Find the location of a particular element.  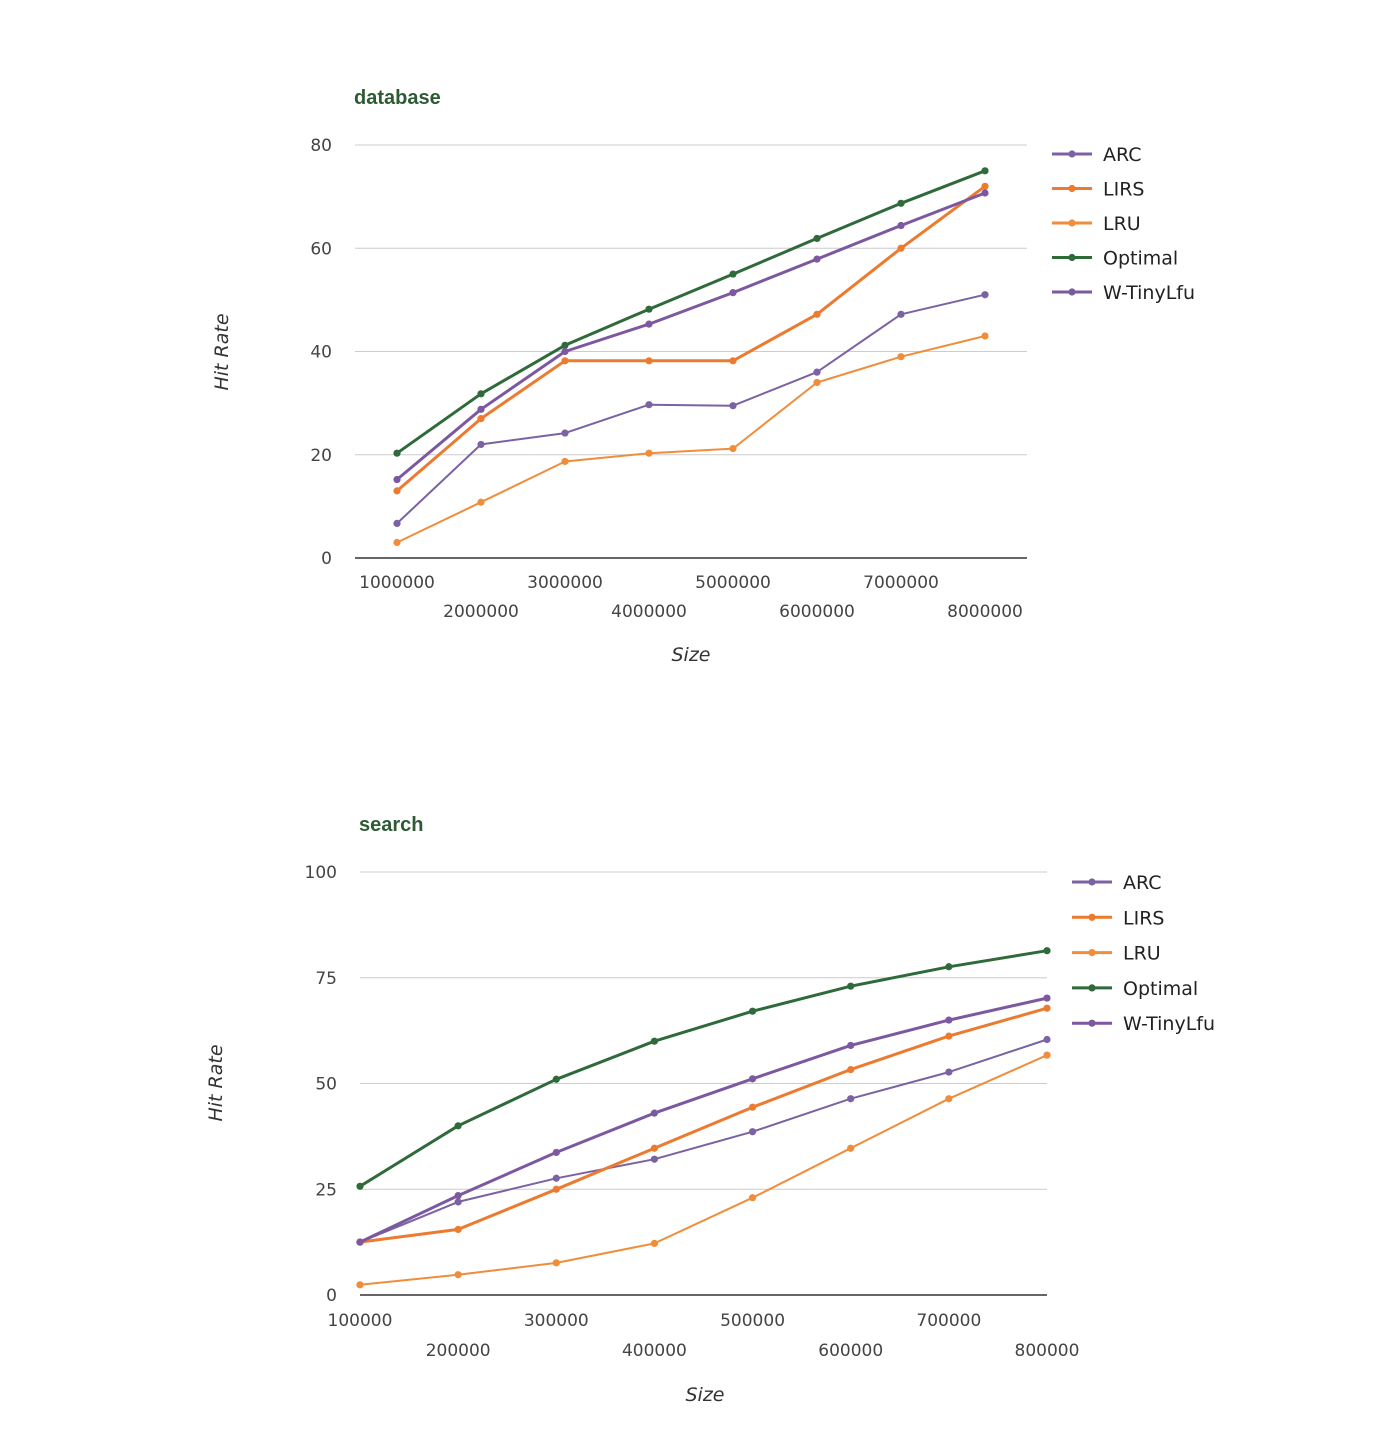

legend-label-w-tinylfu: W-TinyLfu is located at coordinates (1149, 293).